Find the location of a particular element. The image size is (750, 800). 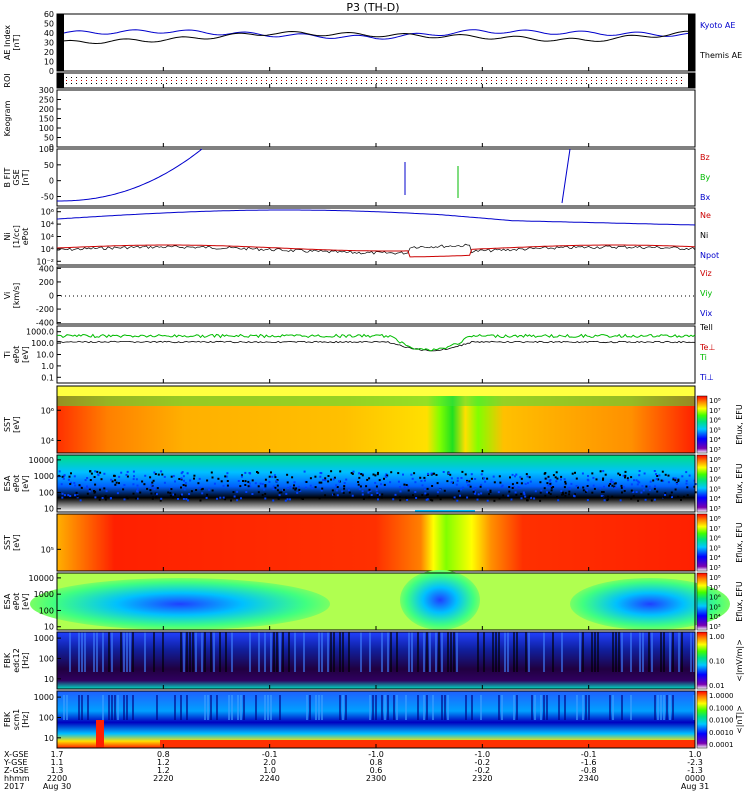

roi-left-bar is located at coordinates (60, 80).